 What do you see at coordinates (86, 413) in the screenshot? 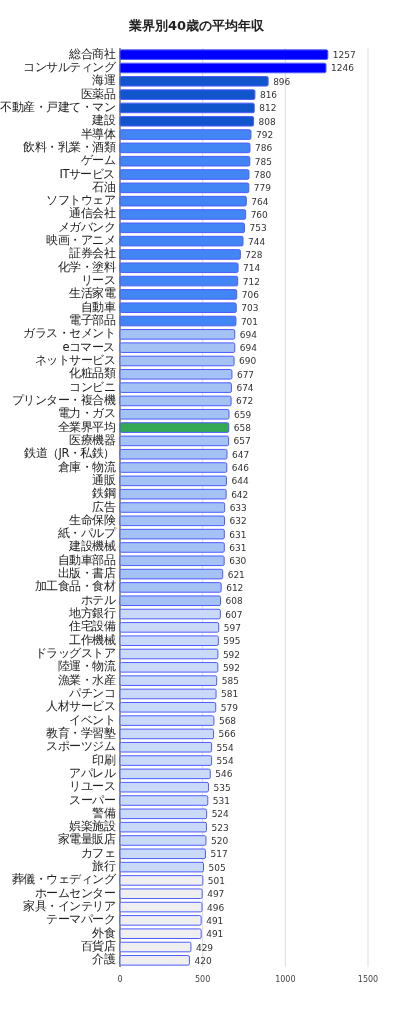
I see `y-tick-label: 電力・ガス` at bounding box center [86, 413].